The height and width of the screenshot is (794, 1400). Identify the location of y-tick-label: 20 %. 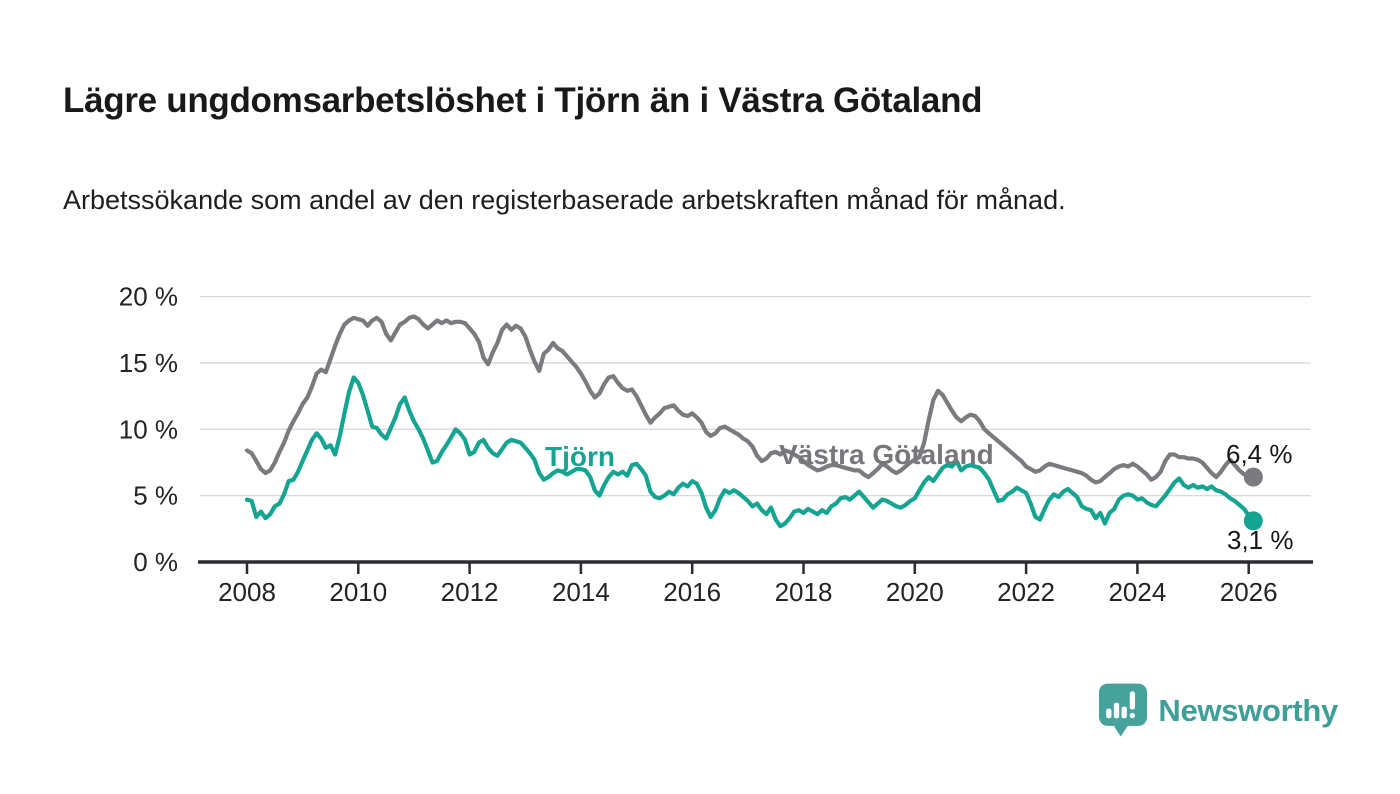
(148, 297).